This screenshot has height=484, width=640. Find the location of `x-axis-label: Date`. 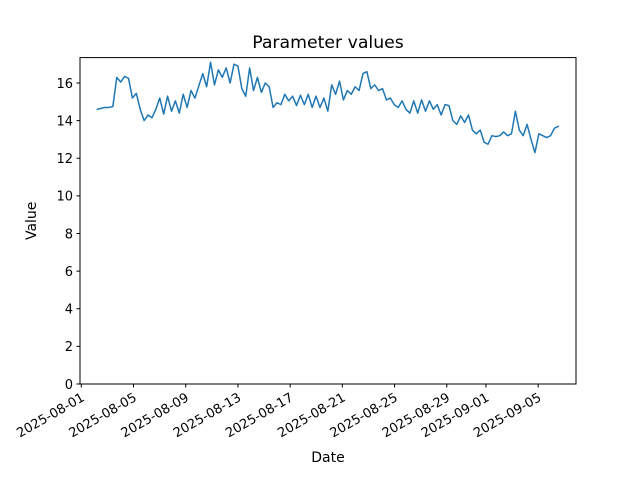

x-axis-label: Date is located at coordinates (327, 458).